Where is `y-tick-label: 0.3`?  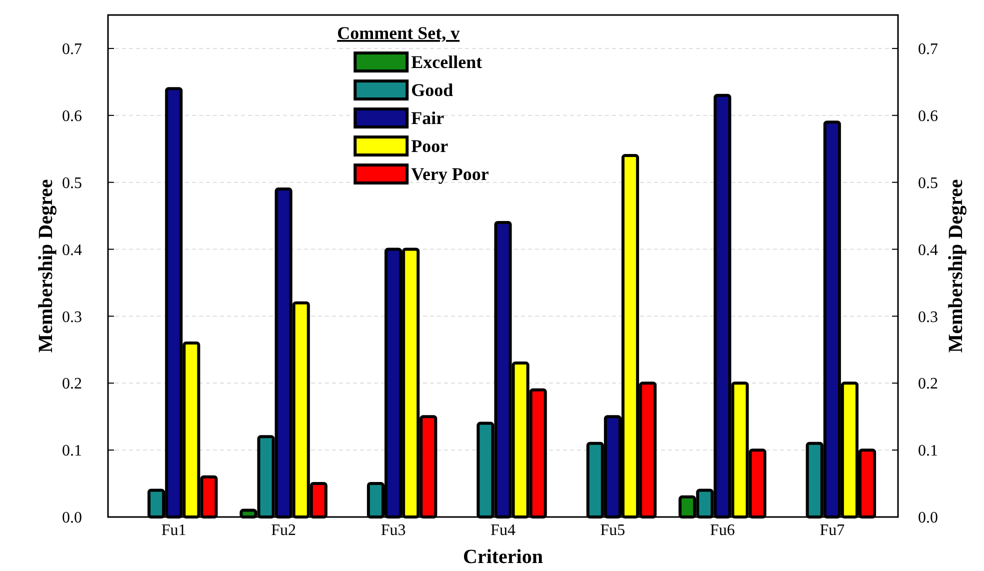 y-tick-label: 0.3 is located at coordinates (72, 317).